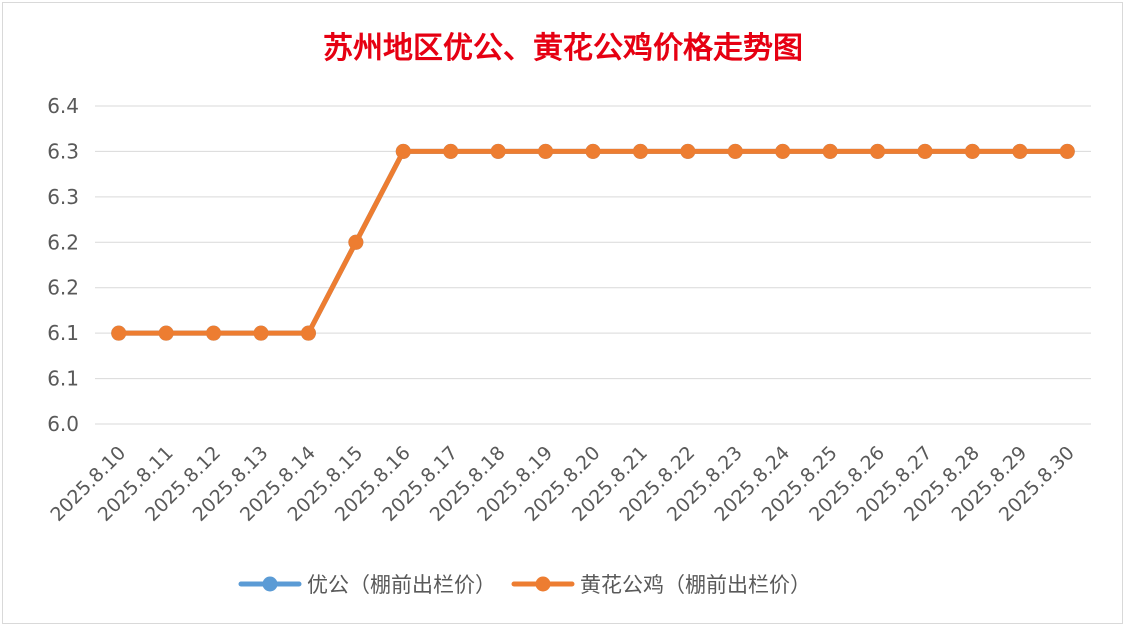  Describe the element at coordinates (401, 585) in the screenshot. I see `legend-label: 优公（棚前出栏价）` at that location.